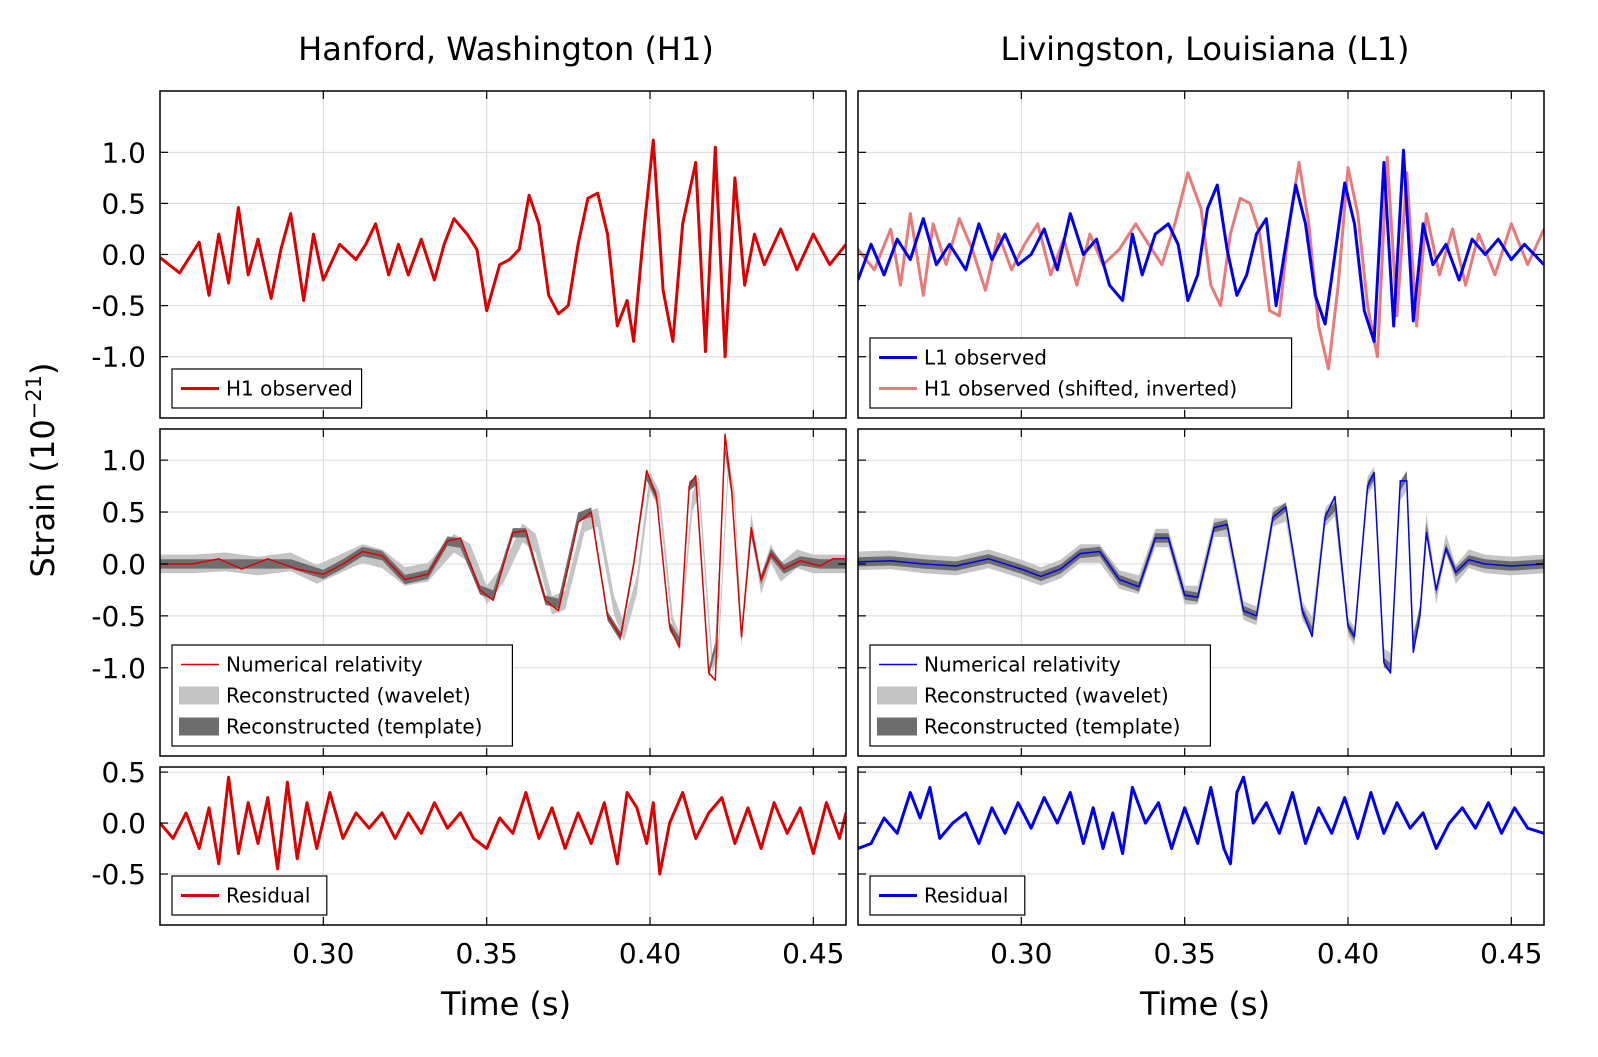  I want to click on legend-label: L1 observed, so click(985, 358).